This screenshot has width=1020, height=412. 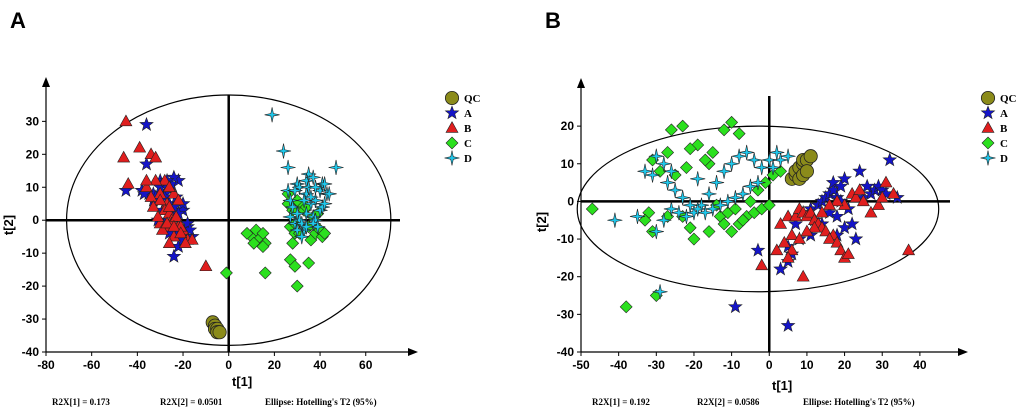 I want to click on legend-label-qc: QC, so click(x=1008, y=99).